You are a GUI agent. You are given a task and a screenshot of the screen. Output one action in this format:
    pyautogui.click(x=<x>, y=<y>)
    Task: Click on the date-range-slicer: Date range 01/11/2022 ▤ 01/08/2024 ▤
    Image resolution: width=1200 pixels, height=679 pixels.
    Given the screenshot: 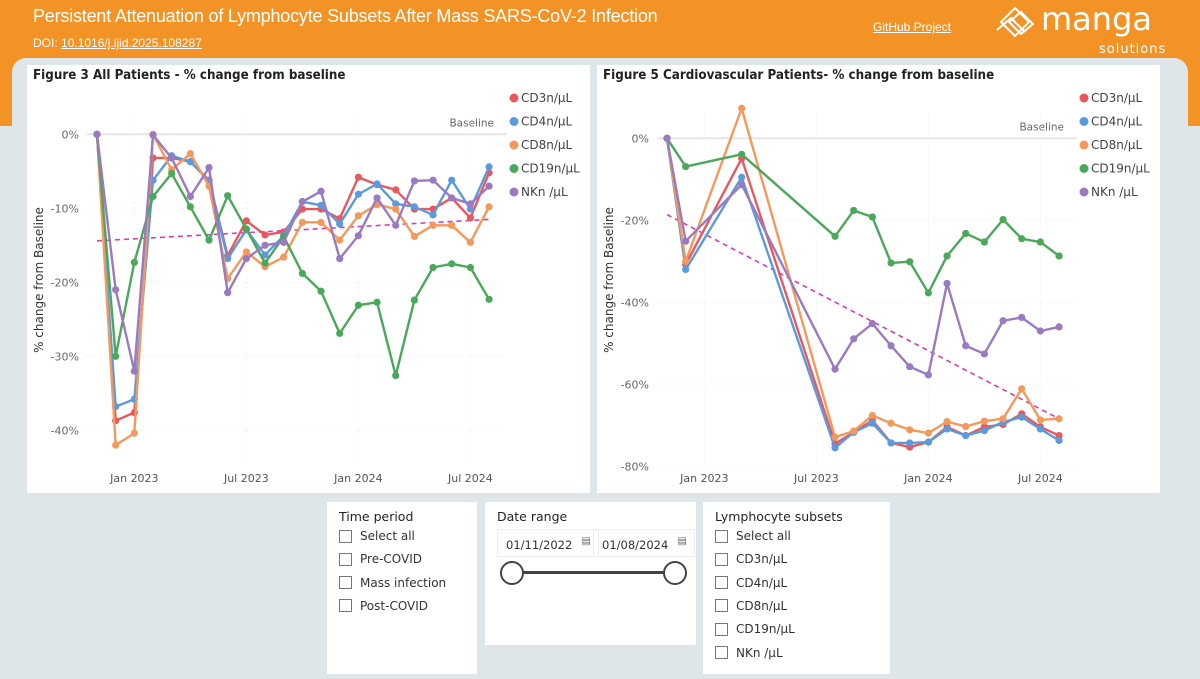 What is the action you would take?
    pyautogui.click(x=590, y=573)
    